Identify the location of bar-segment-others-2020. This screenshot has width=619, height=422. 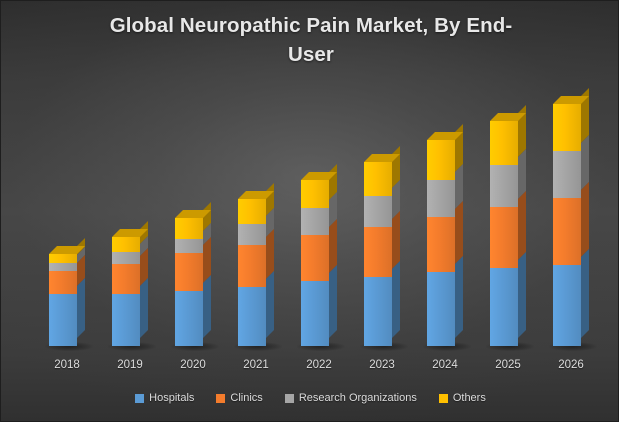
(193, 220).